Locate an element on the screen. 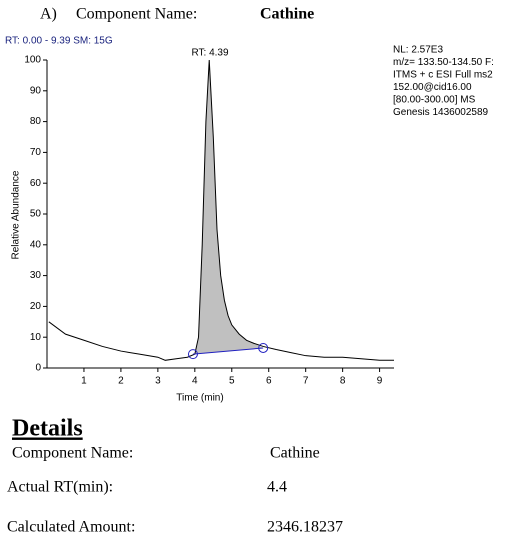  y-tick-label: 70 is located at coordinates (36, 152).